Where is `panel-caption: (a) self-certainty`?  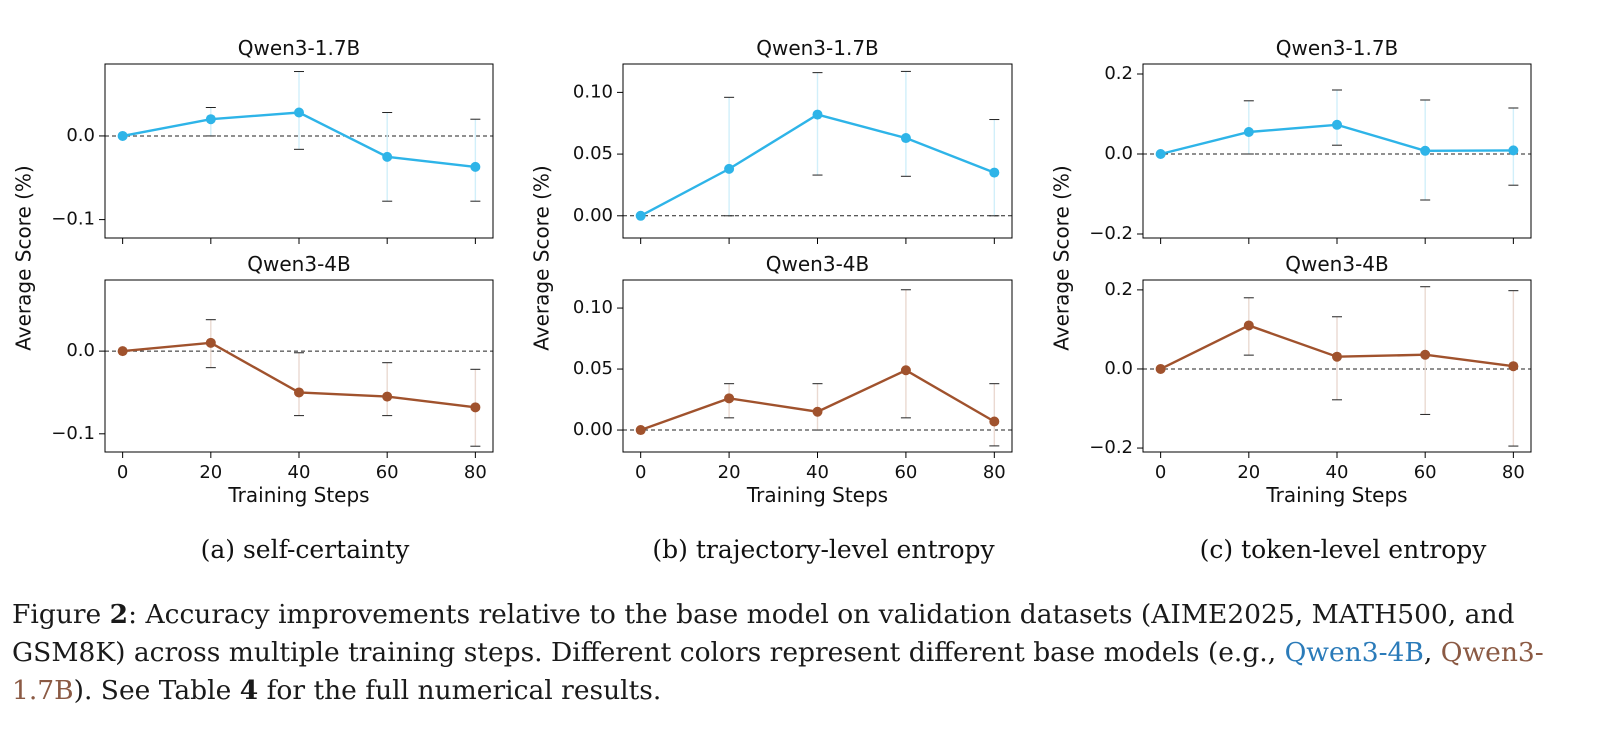
panel-caption: (a) self-certainty is located at coordinates (306, 549).